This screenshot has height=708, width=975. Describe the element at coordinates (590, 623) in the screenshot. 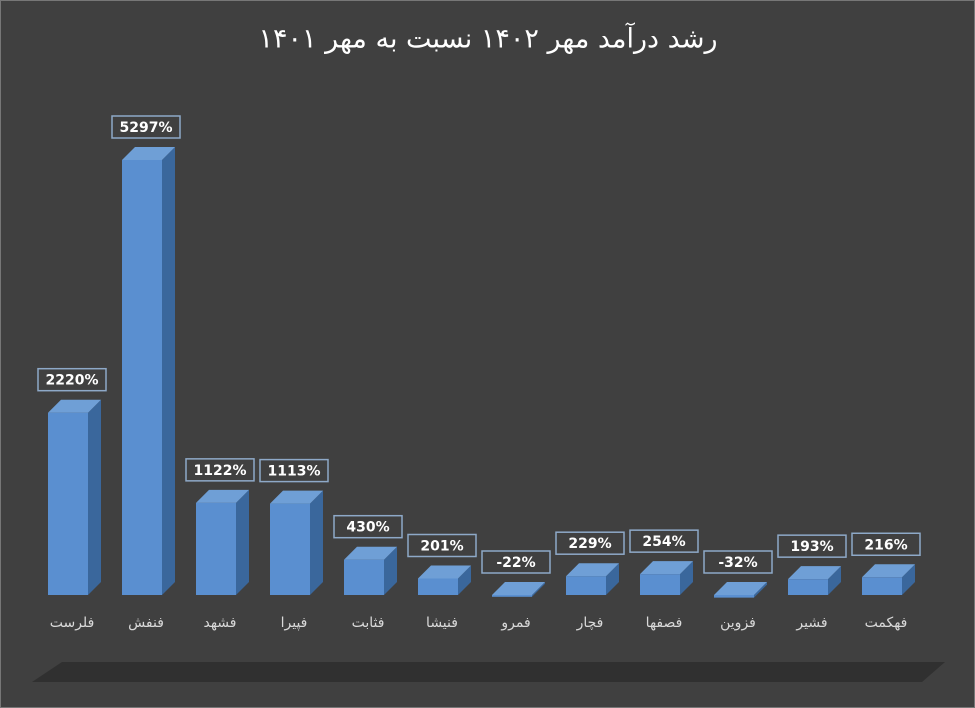

I see `x-tick-label: فچار` at that location.